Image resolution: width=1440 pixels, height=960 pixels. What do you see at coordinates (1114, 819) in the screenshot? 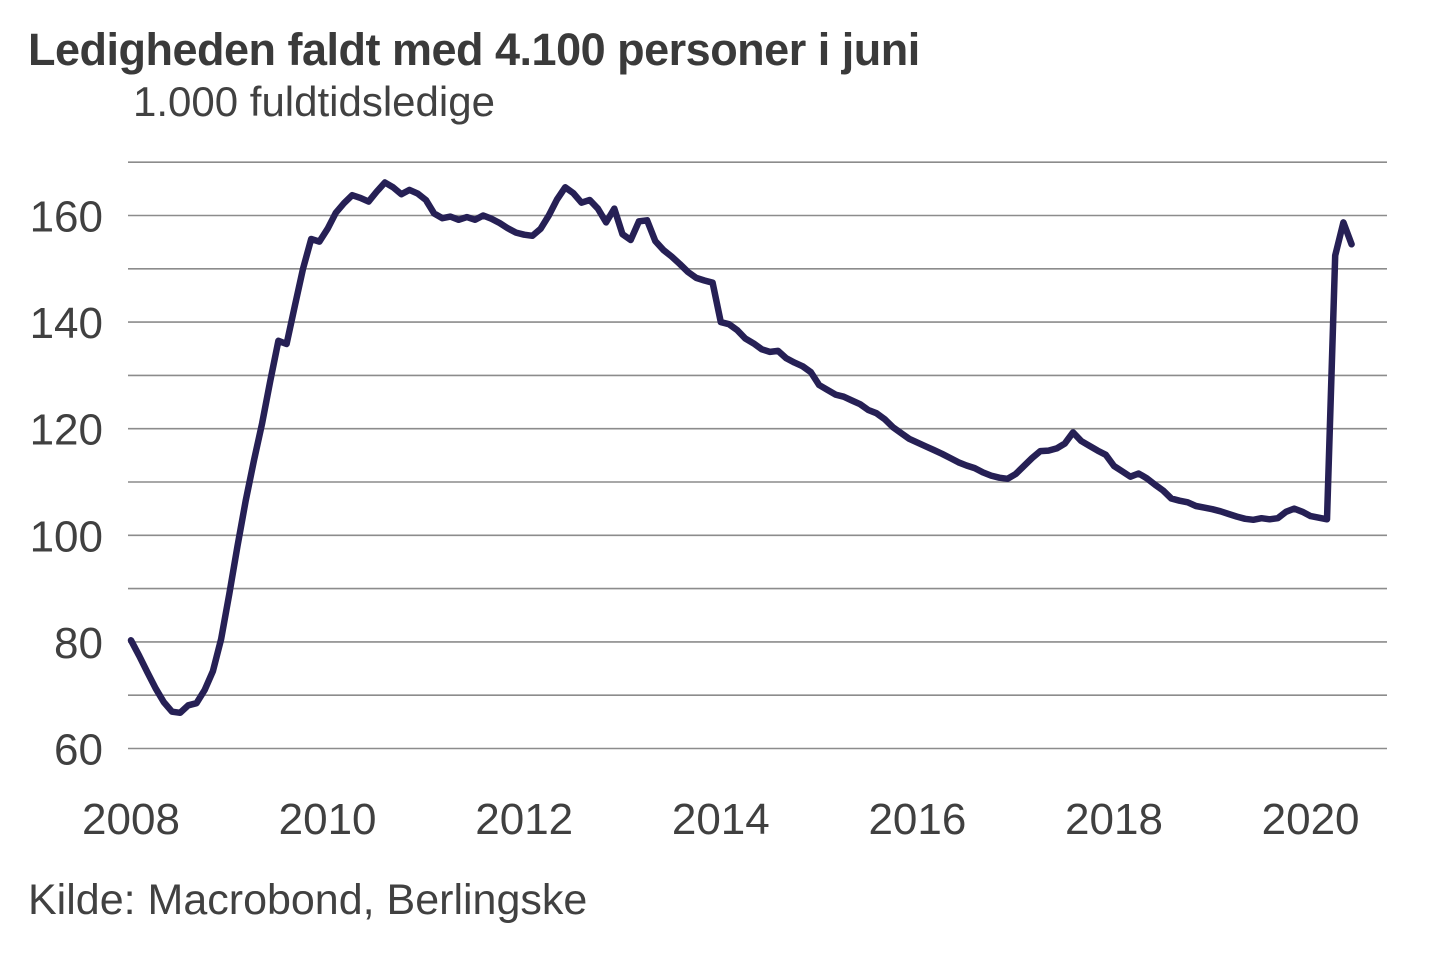
I see `x-tick-label: 2018` at bounding box center [1114, 819].